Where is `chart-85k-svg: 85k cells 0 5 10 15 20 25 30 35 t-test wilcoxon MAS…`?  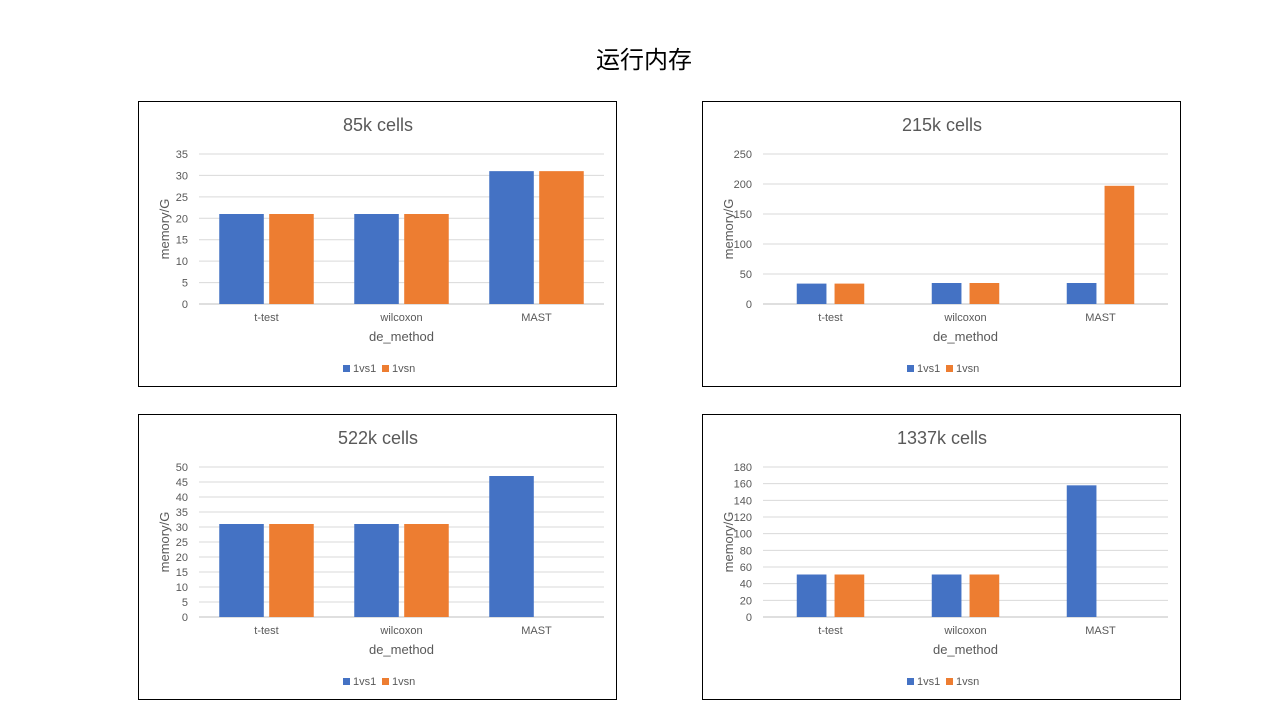
chart-85k-svg: 85k cells 0 5 10 15 20 25 30 35 t-test wilcoxon MAS… is located at coordinates (380, 245).